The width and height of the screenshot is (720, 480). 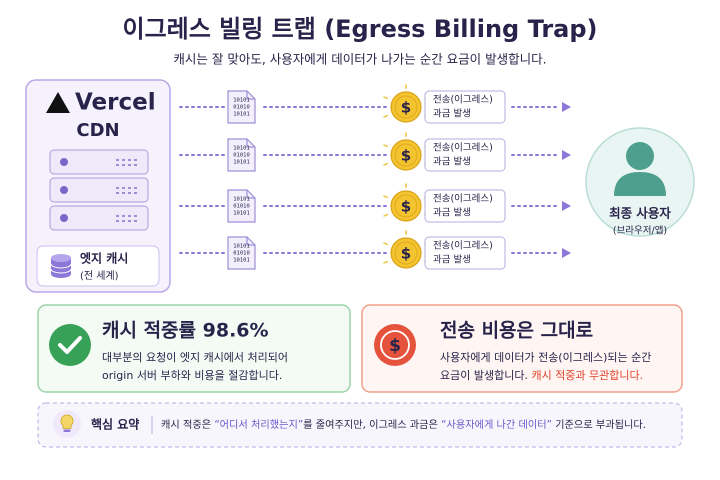 I want to click on cache-title: 엣지 캐시, so click(x=104, y=258).